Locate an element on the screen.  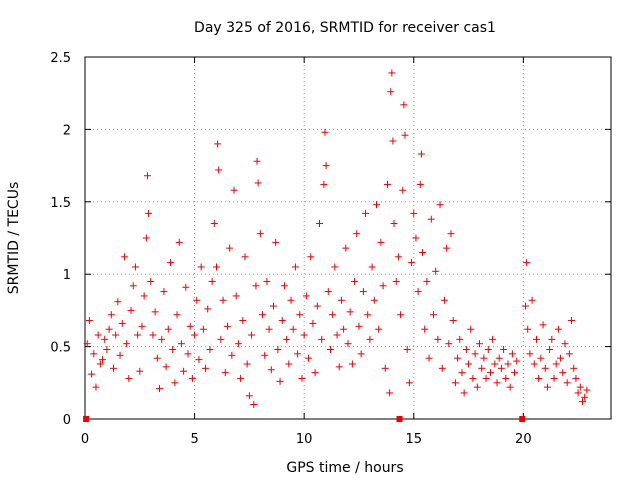
x-tick-label: 5 is located at coordinates (194, 439).